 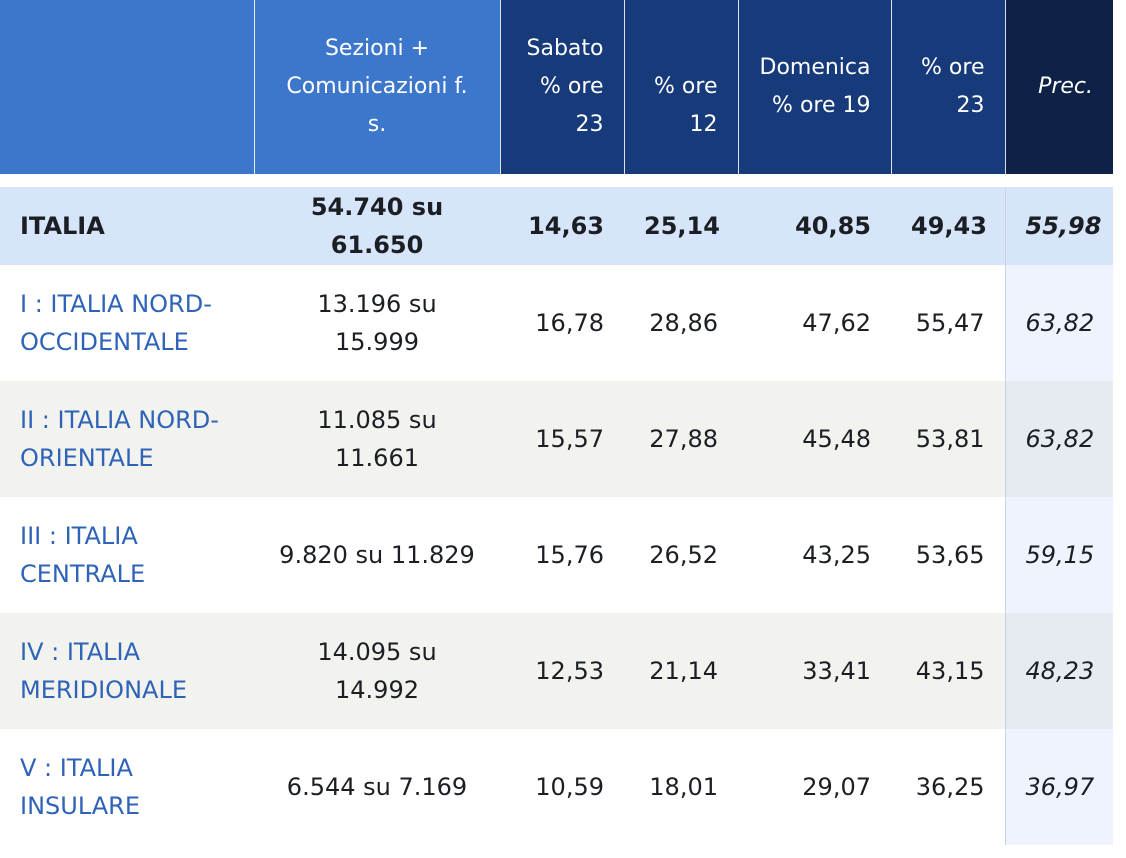 What do you see at coordinates (377, 439) in the screenshot?
I see `region-sezioni: 11.085 su 11.661` at bounding box center [377, 439].